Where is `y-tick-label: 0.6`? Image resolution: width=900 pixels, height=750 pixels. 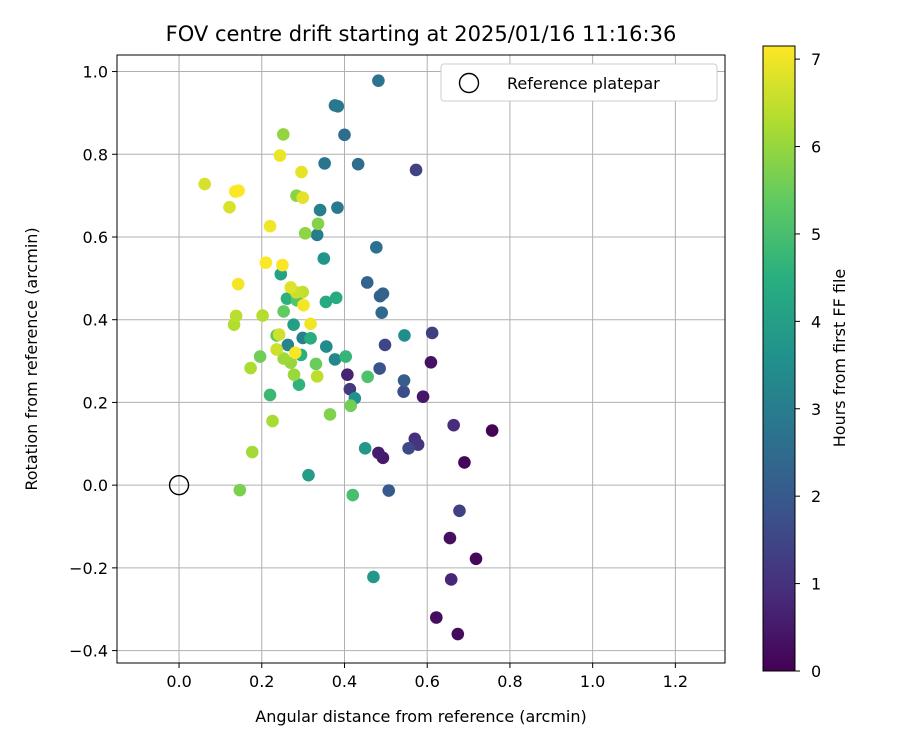
y-tick-label: 0.6 is located at coordinates (95, 237).